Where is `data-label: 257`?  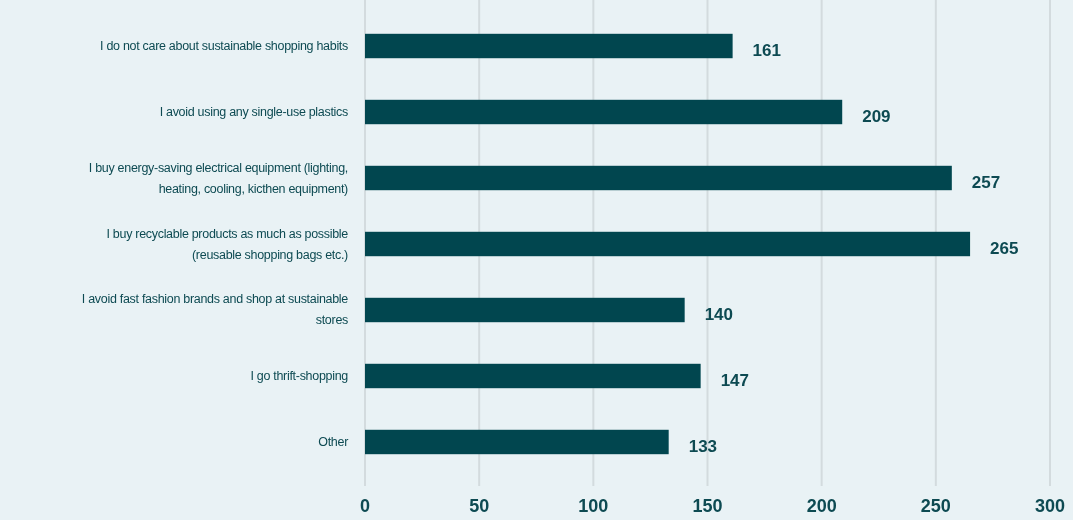 data-label: 257 is located at coordinates (986, 182).